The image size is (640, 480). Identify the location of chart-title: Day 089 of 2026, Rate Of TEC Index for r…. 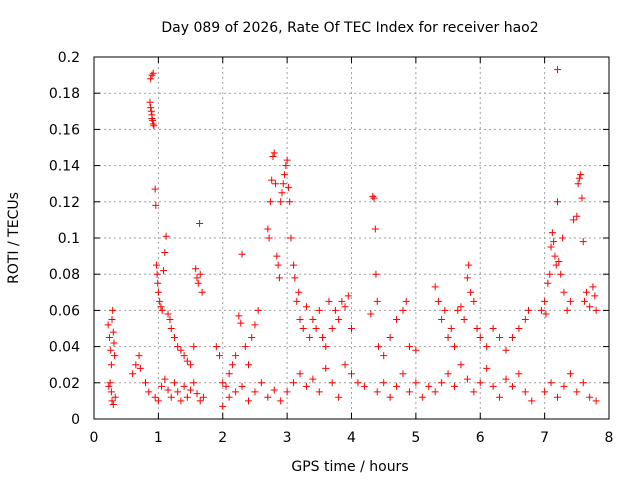
(349, 28).